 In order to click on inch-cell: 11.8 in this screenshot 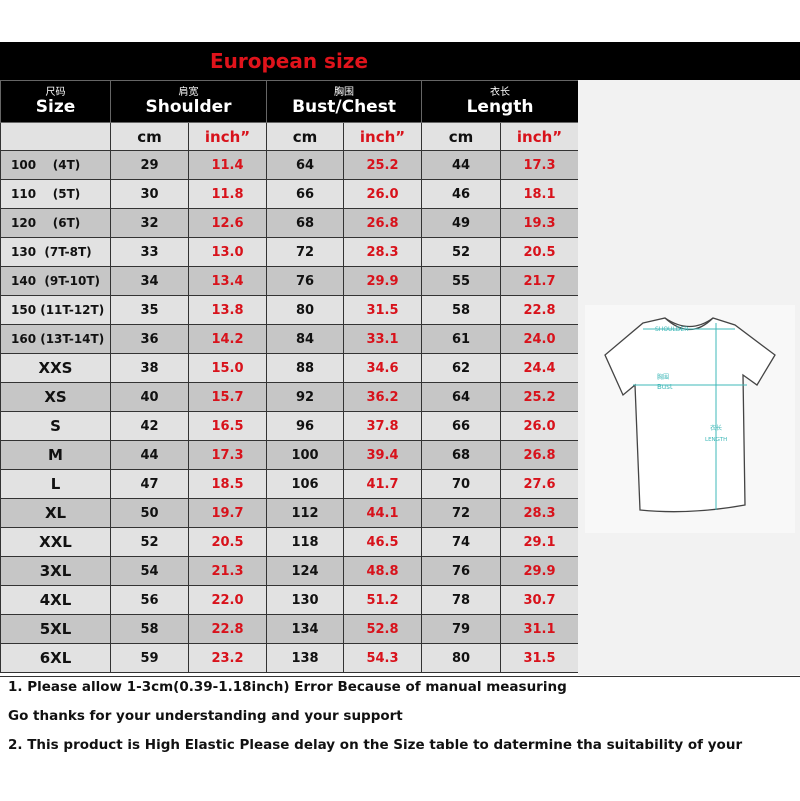, I will do `click(227, 194)`.